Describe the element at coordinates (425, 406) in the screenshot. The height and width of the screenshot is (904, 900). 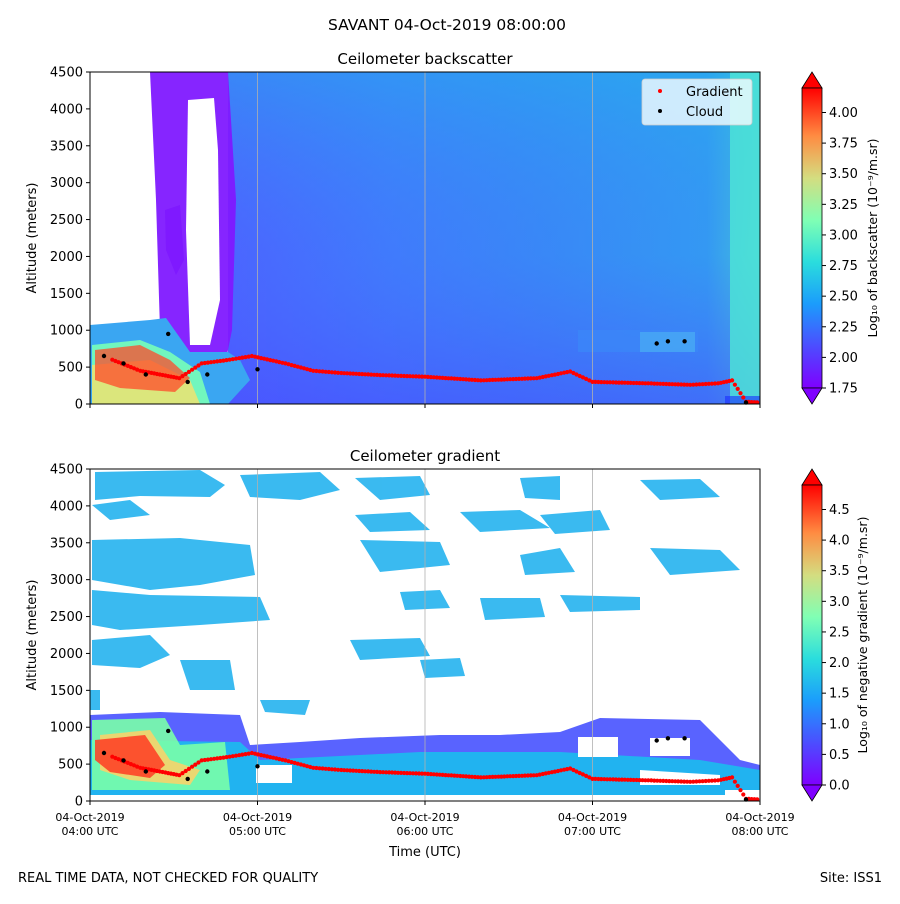
I see `backscatter-x-ticks` at that location.